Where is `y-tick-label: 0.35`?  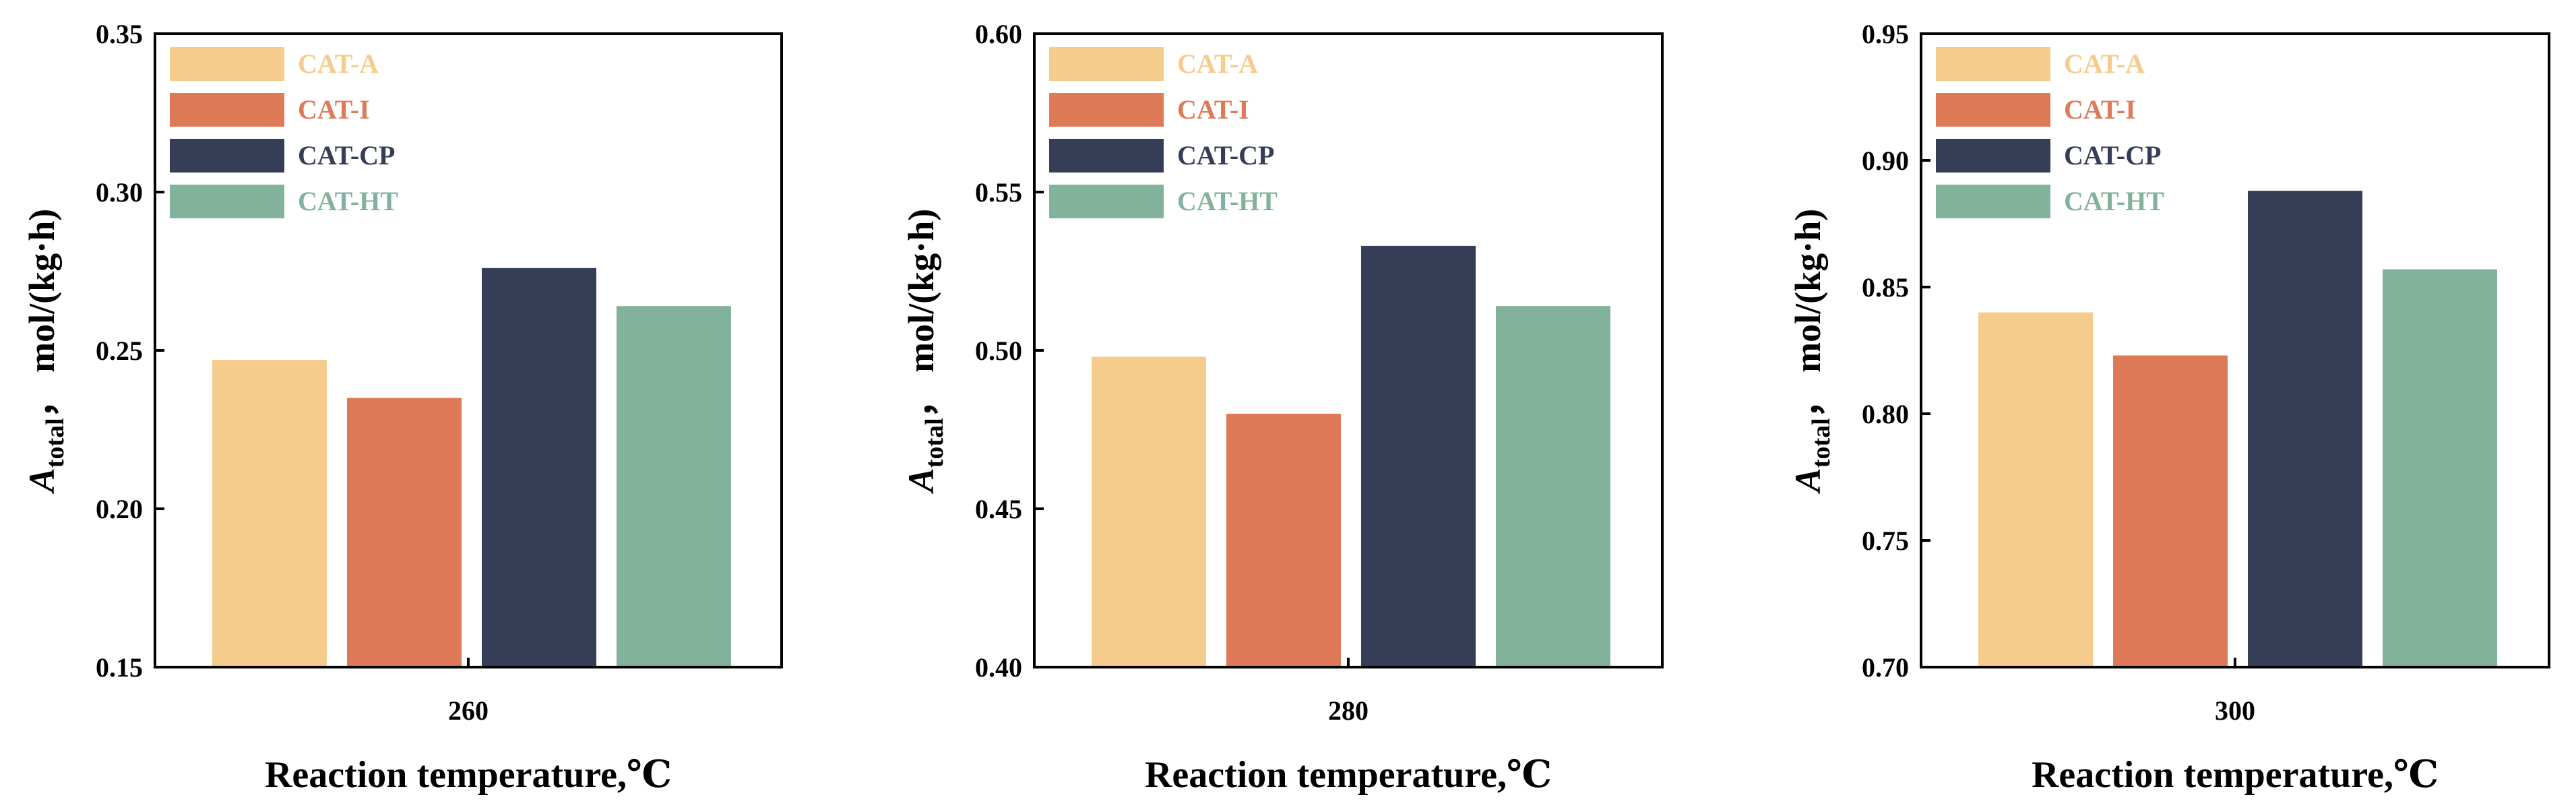
y-tick-label: 0.35 is located at coordinates (119, 34).